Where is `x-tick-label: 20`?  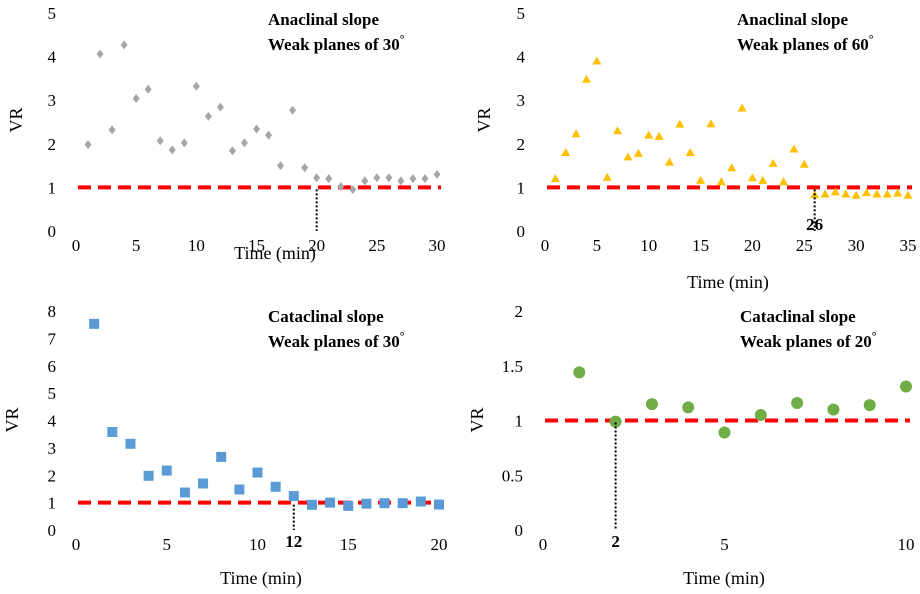
x-tick-label: 20 is located at coordinates (752, 245).